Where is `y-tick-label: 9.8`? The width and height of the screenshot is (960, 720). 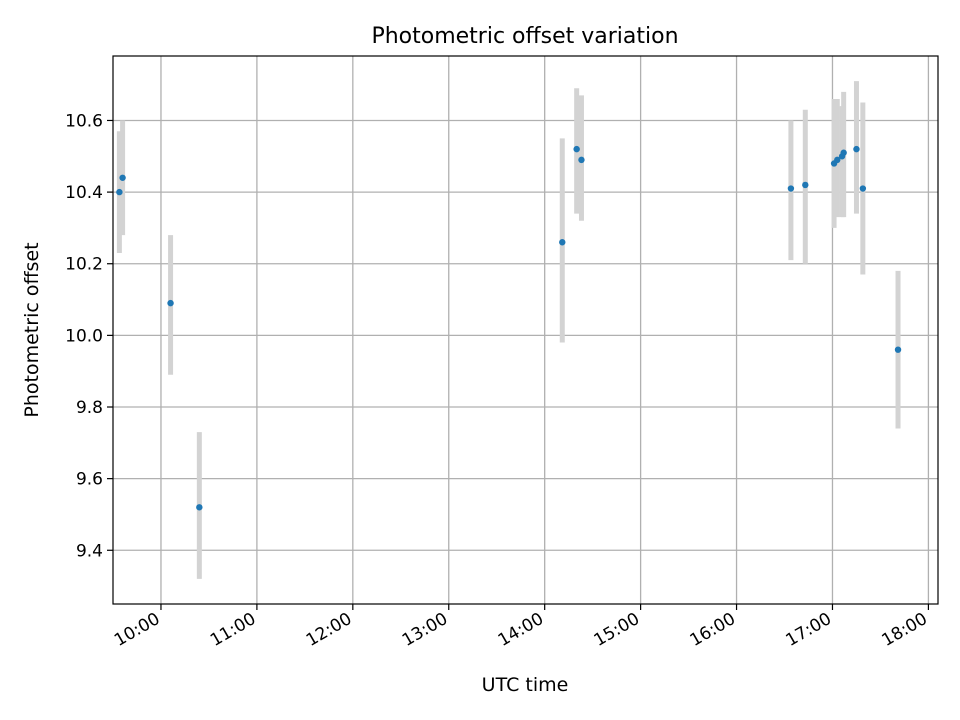 y-tick-label: 9.8 is located at coordinates (89, 408).